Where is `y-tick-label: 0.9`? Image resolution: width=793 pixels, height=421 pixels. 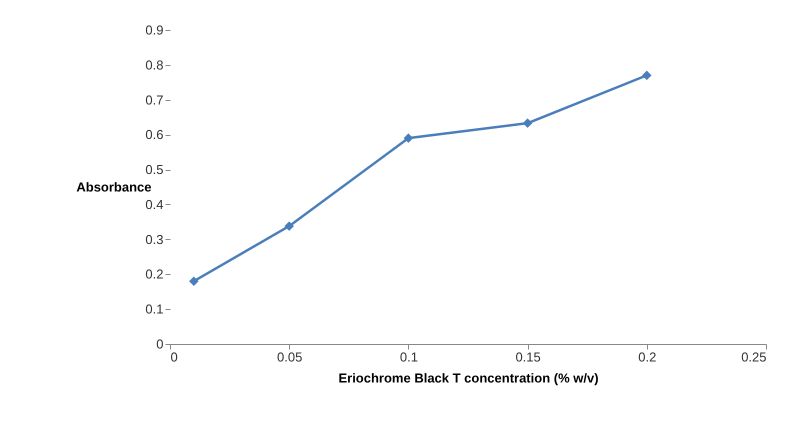
y-tick-label: 0.9 is located at coordinates (154, 30).